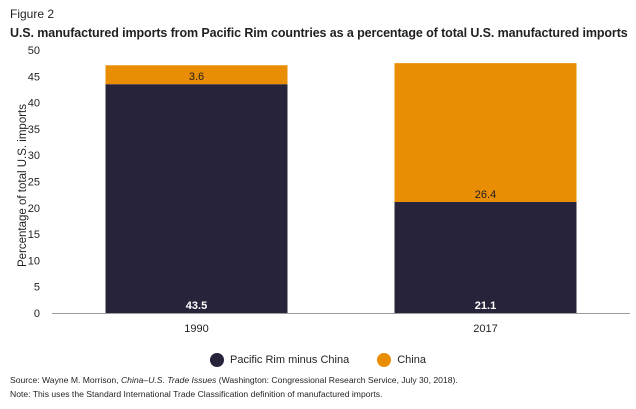 Image resolution: width=636 pixels, height=409 pixels. Describe the element at coordinates (485, 329) in the screenshot. I see `x-tick-label: 2017` at that location.